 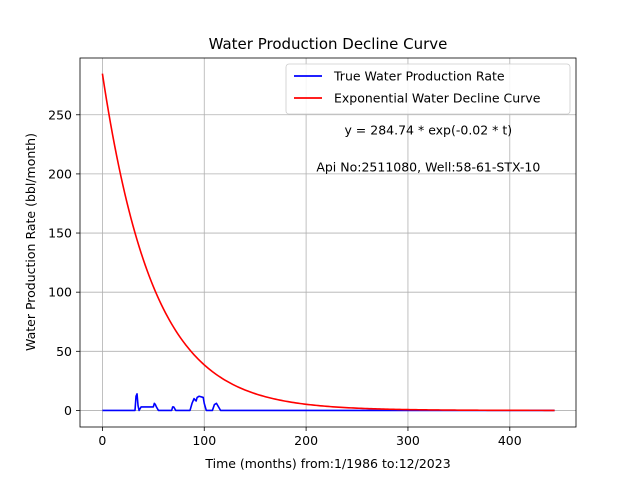 I want to click on y-tick-label: 50, so click(x=64, y=351).